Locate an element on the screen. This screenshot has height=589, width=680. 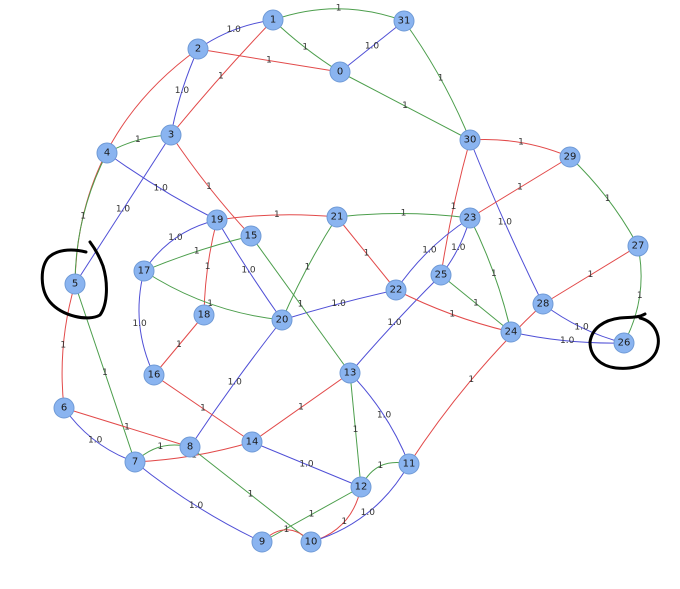
node-30: 30 is located at coordinates (470, 140).